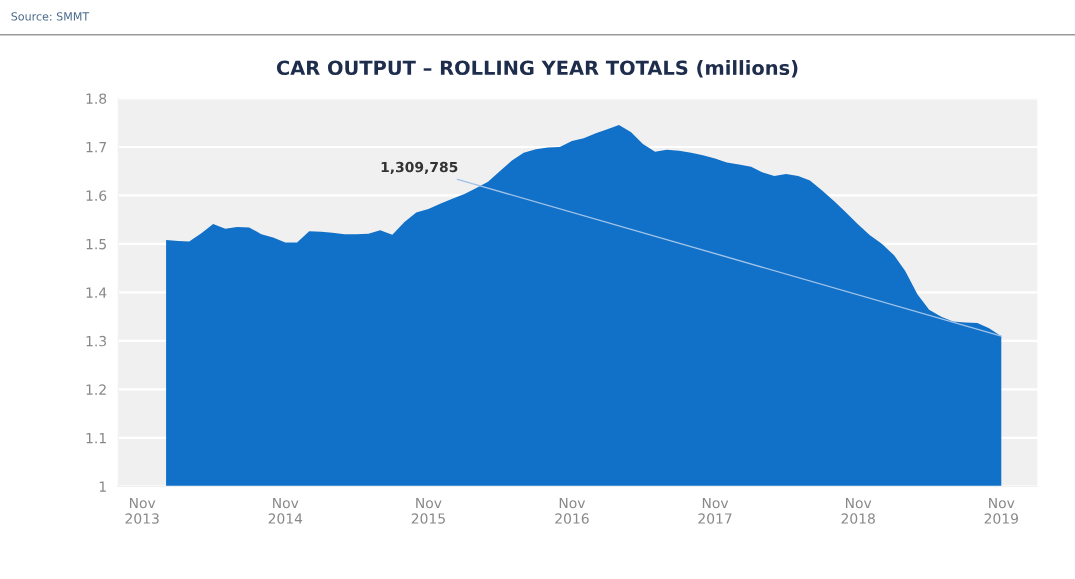 This screenshot has height=579, width=1075. What do you see at coordinates (96, 147) in the screenshot?
I see `y-tick-label: 1.7` at bounding box center [96, 147].